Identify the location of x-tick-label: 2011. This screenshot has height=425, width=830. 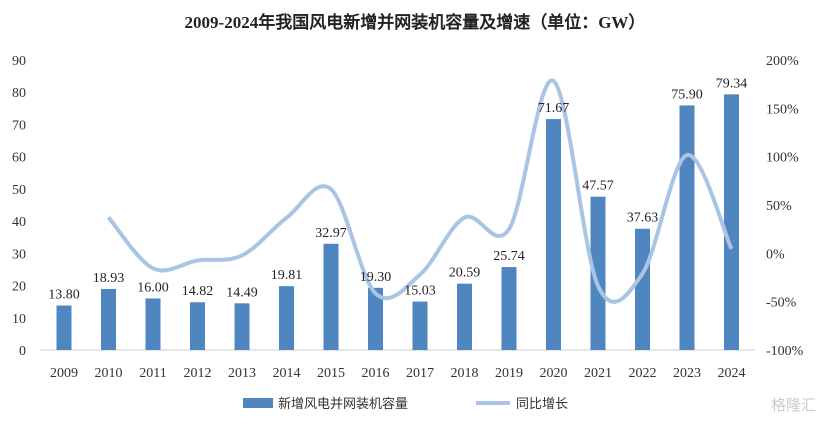
(152, 373).